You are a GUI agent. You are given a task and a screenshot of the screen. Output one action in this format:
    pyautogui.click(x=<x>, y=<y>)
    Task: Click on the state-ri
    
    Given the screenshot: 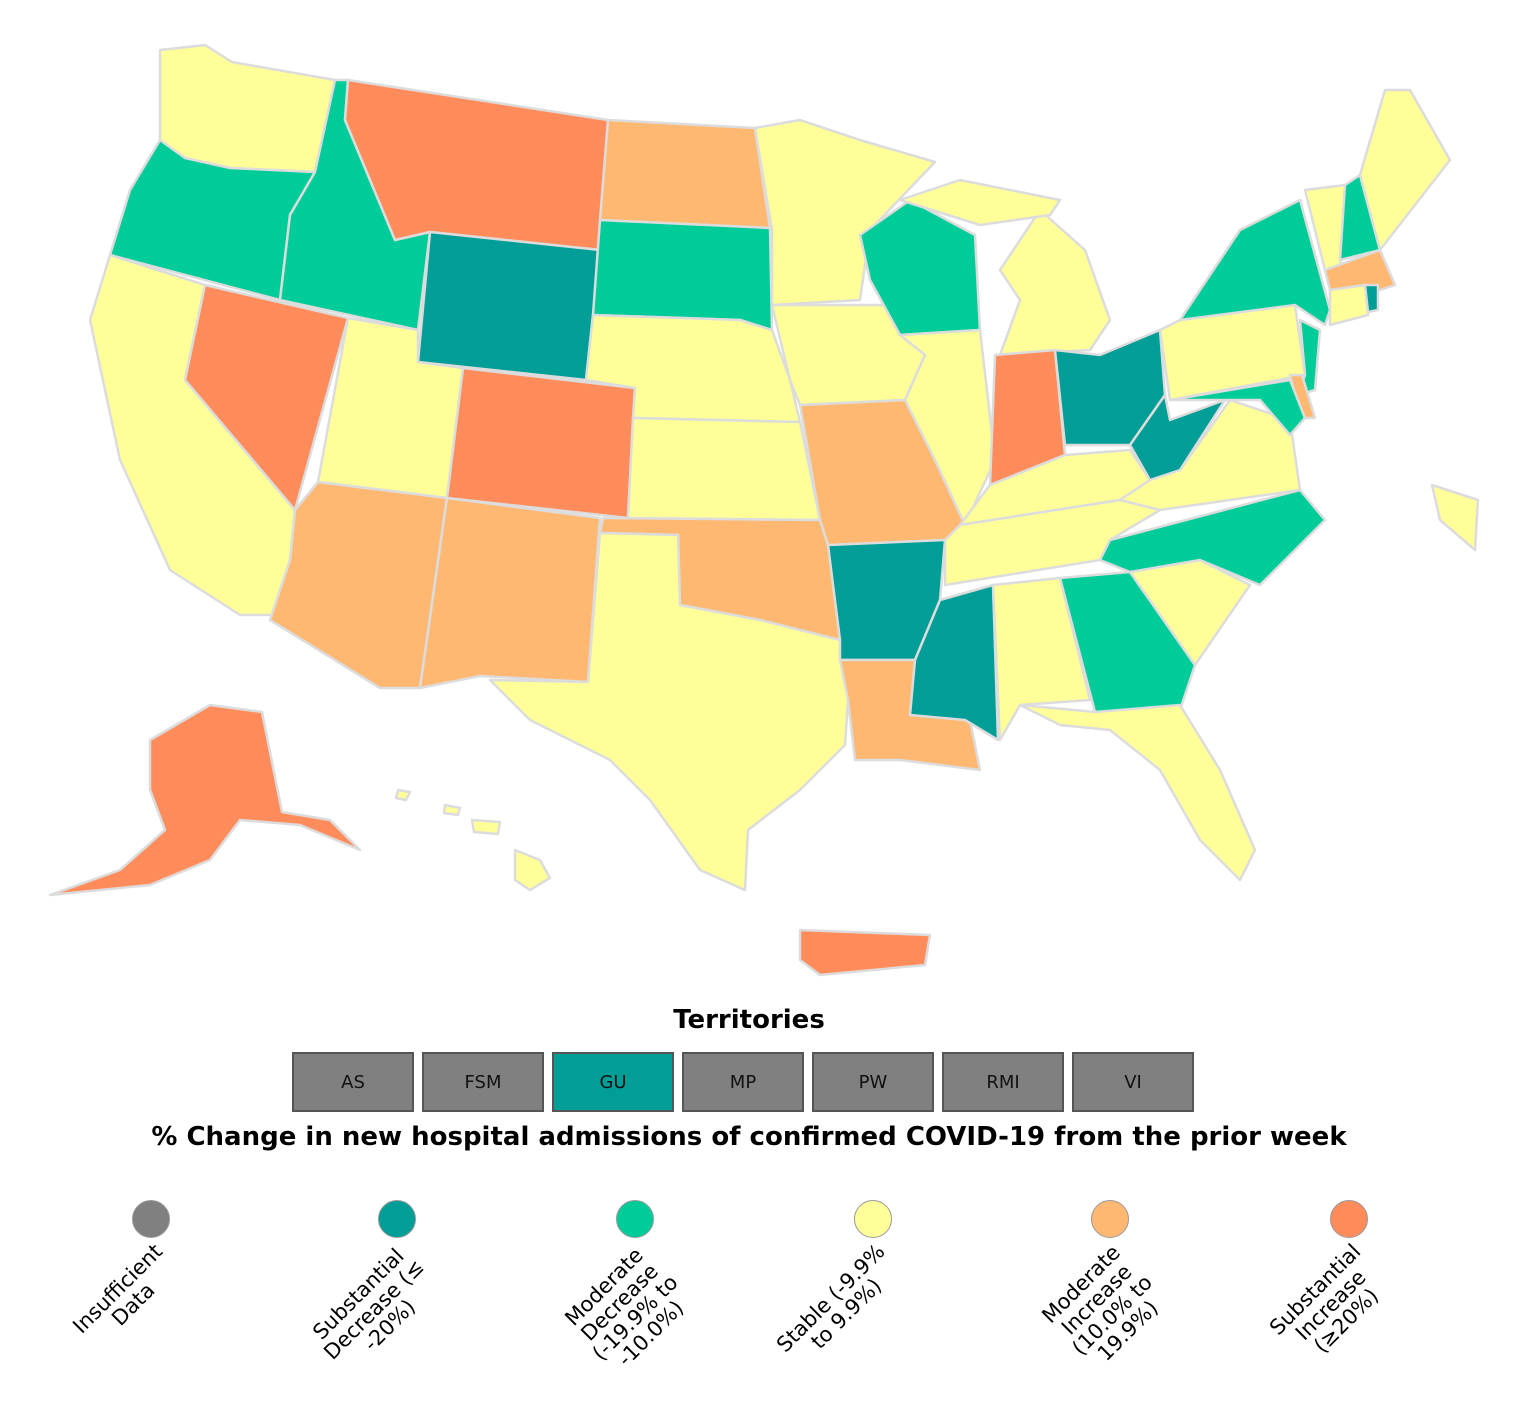 What is the action you would take?
    pyautogui.click(x=1371, y=298)
    